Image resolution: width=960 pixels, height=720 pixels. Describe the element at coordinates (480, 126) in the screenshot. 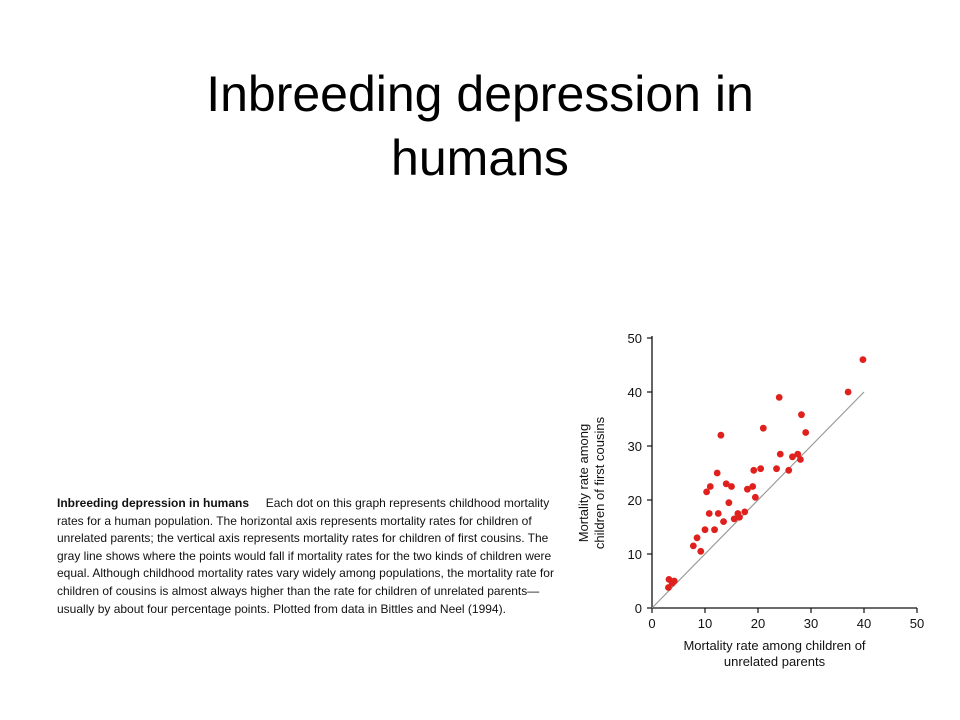

I see `slide-title: Inbreeding depression in humans` at that location.